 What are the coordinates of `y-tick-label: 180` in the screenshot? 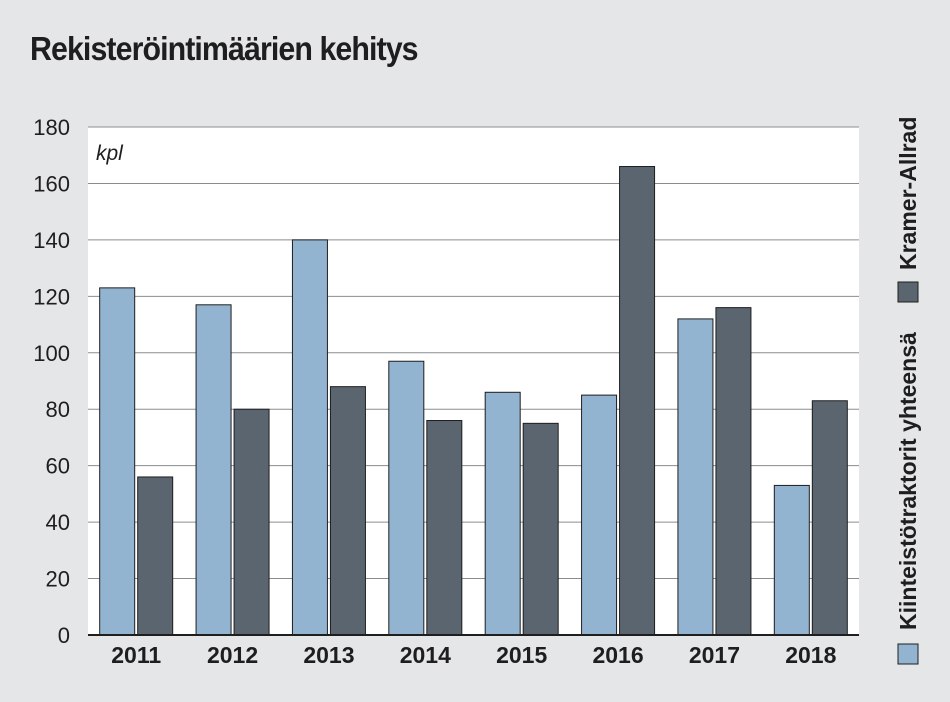 It's located at (51, 127).